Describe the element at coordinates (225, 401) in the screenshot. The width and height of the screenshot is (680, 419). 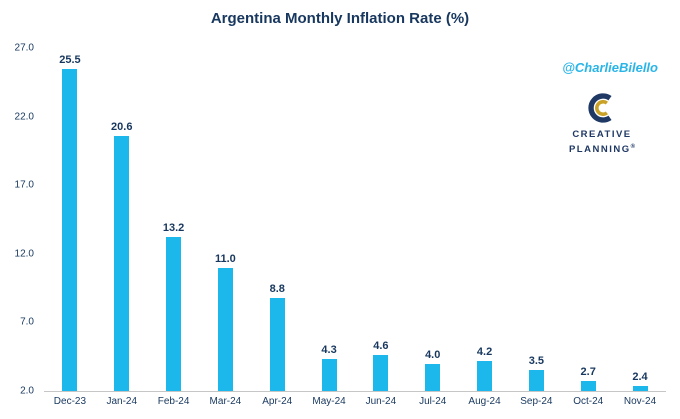
I see `x-tick-label: Mar-24` at that location.